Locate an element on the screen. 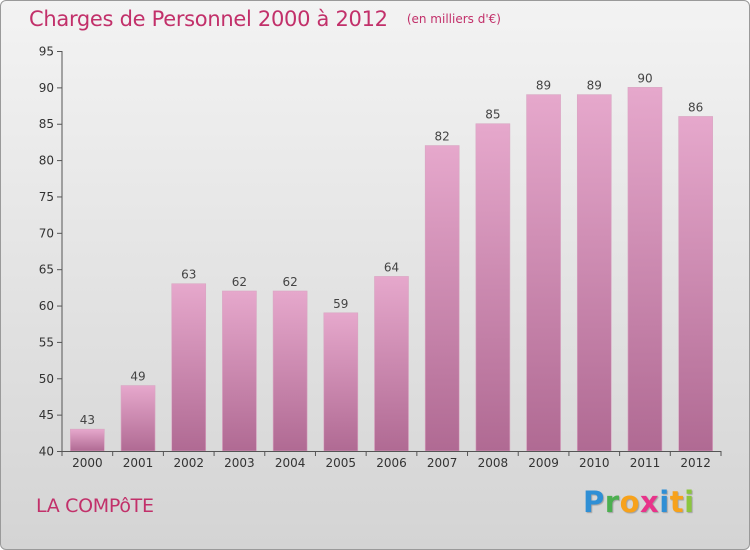  data-label-2006: 64 is located at coordinates (391, 267).